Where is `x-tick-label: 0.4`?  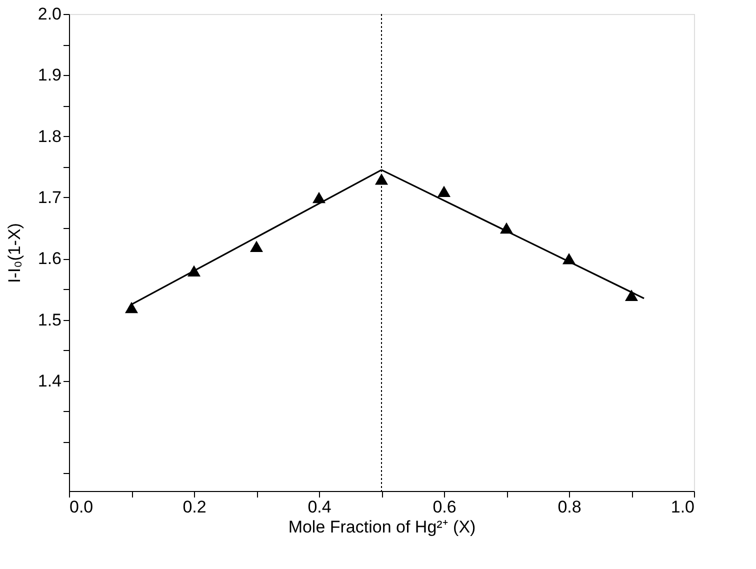
x-tick-label: 0.4 is located at coordinates (320, 507).